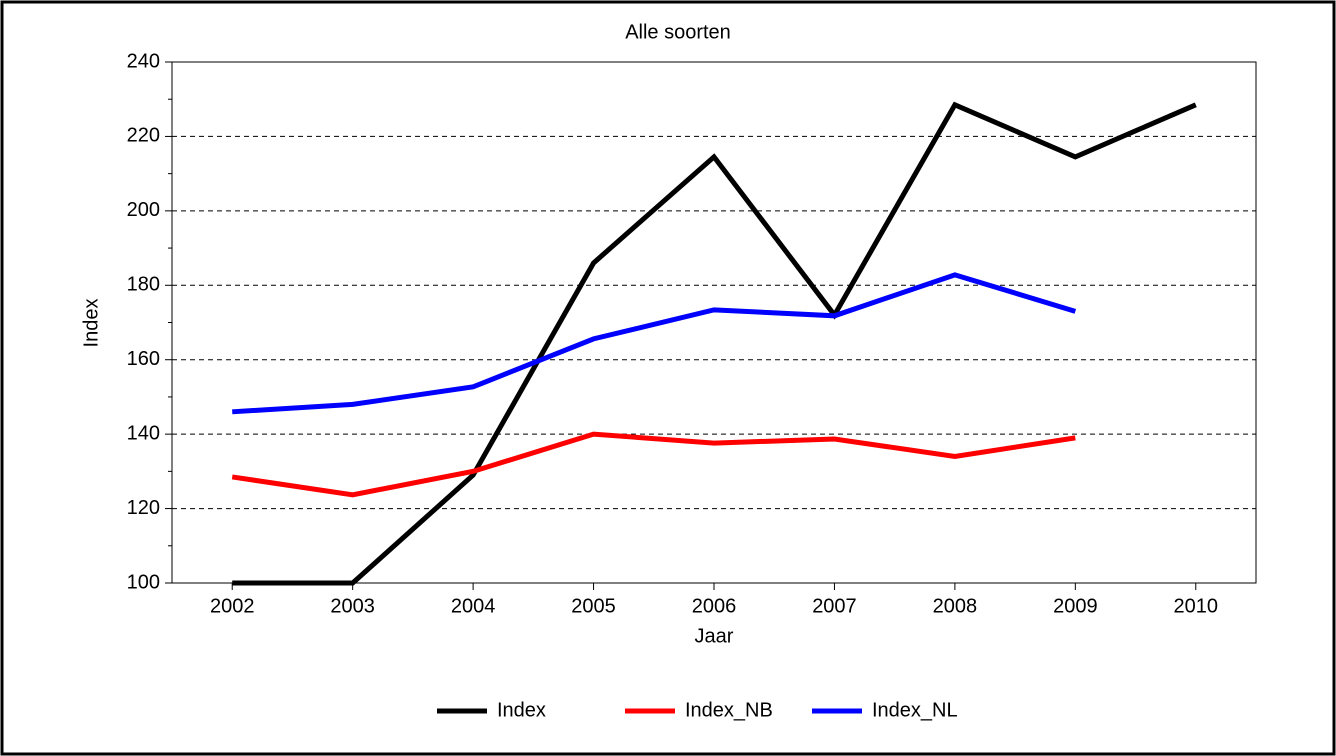 This screenshot has height=756, width=1336. I want to click on x-tick-label: 2007, so click(834, 606).